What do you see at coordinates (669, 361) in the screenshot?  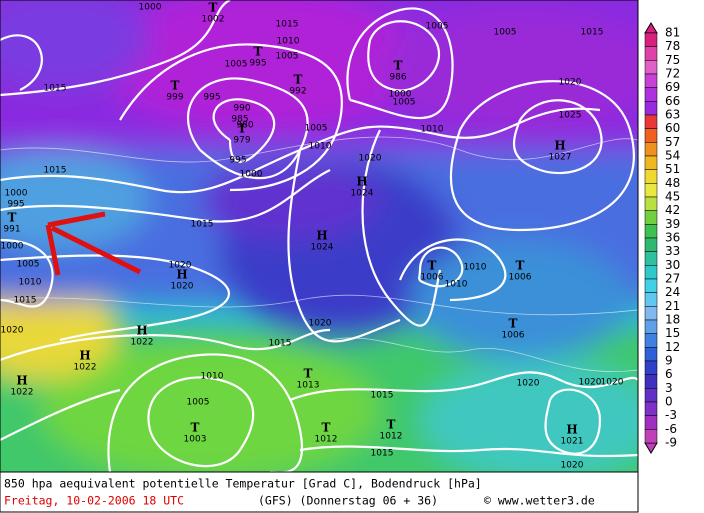 I see `scale-label: 9` at bounding box center [669, 361].